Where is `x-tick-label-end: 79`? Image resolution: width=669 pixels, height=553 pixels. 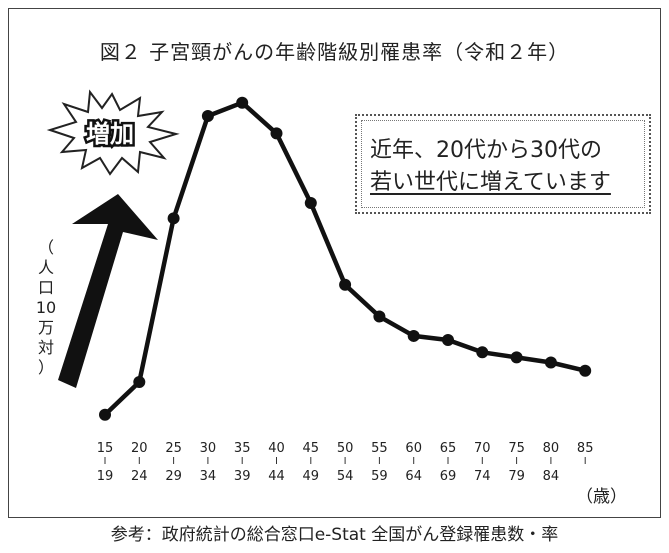
x-tick-label-end: 79 is located at coordinates (516, 476).